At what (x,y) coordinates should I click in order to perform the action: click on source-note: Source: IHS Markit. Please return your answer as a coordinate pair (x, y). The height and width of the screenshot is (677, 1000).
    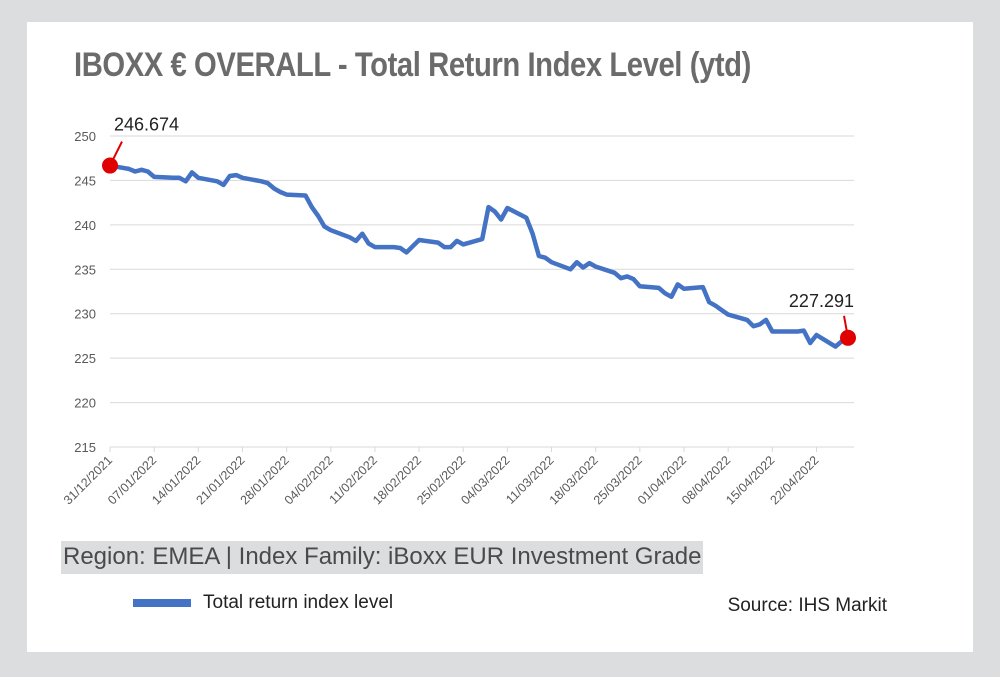
    Looking at the image, I should click on (807, 605).